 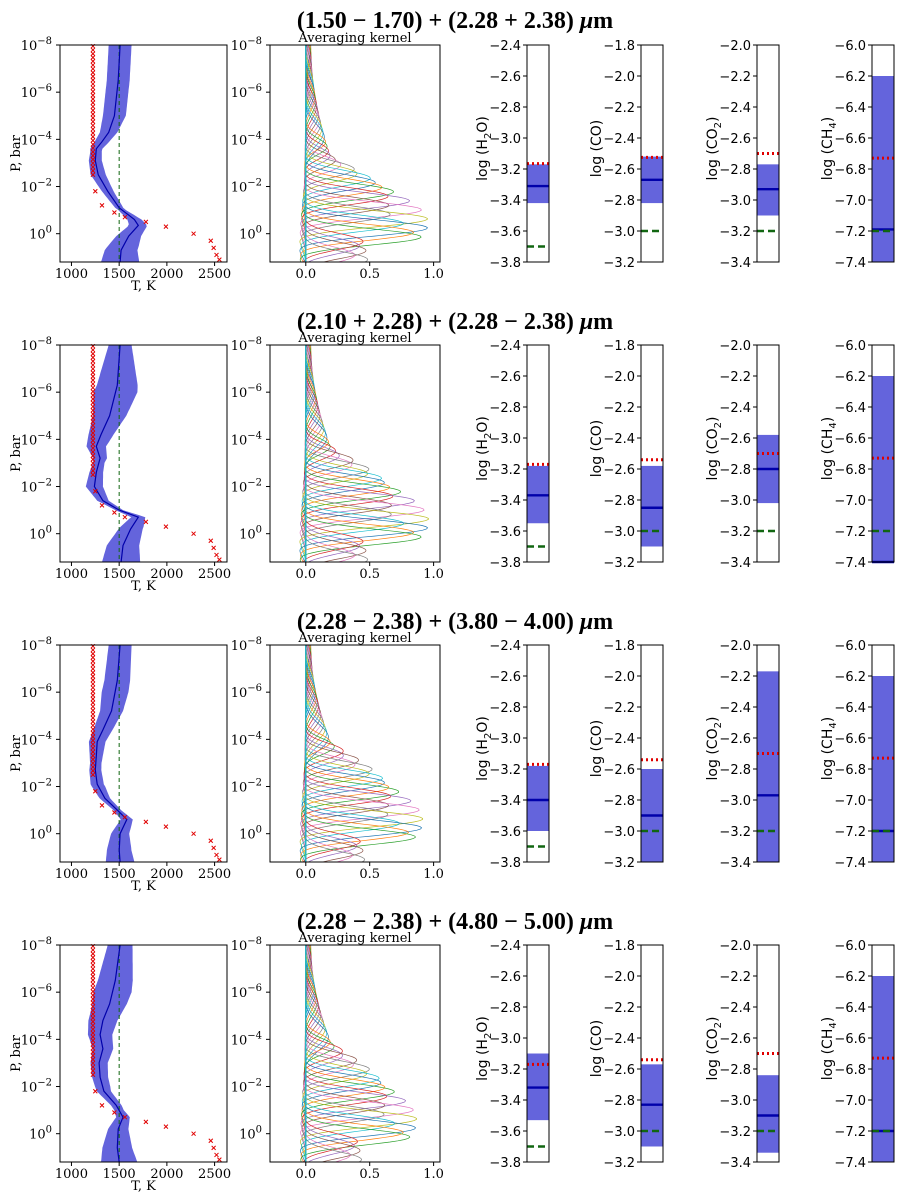 I want to click on molecule-label-tail: ), so click(x=828, y=419).